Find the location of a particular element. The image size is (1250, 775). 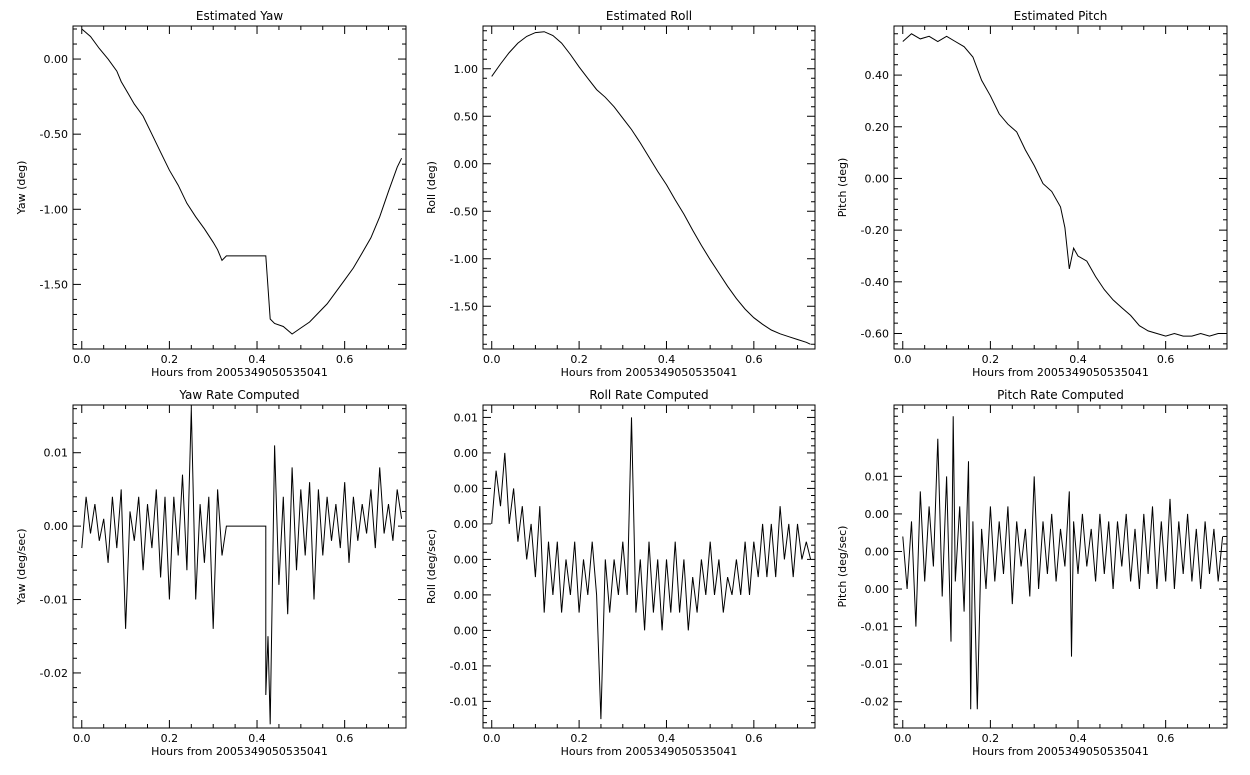

y-axis-label: Yaw (deg/sec) is located at coordinates (21, 566).